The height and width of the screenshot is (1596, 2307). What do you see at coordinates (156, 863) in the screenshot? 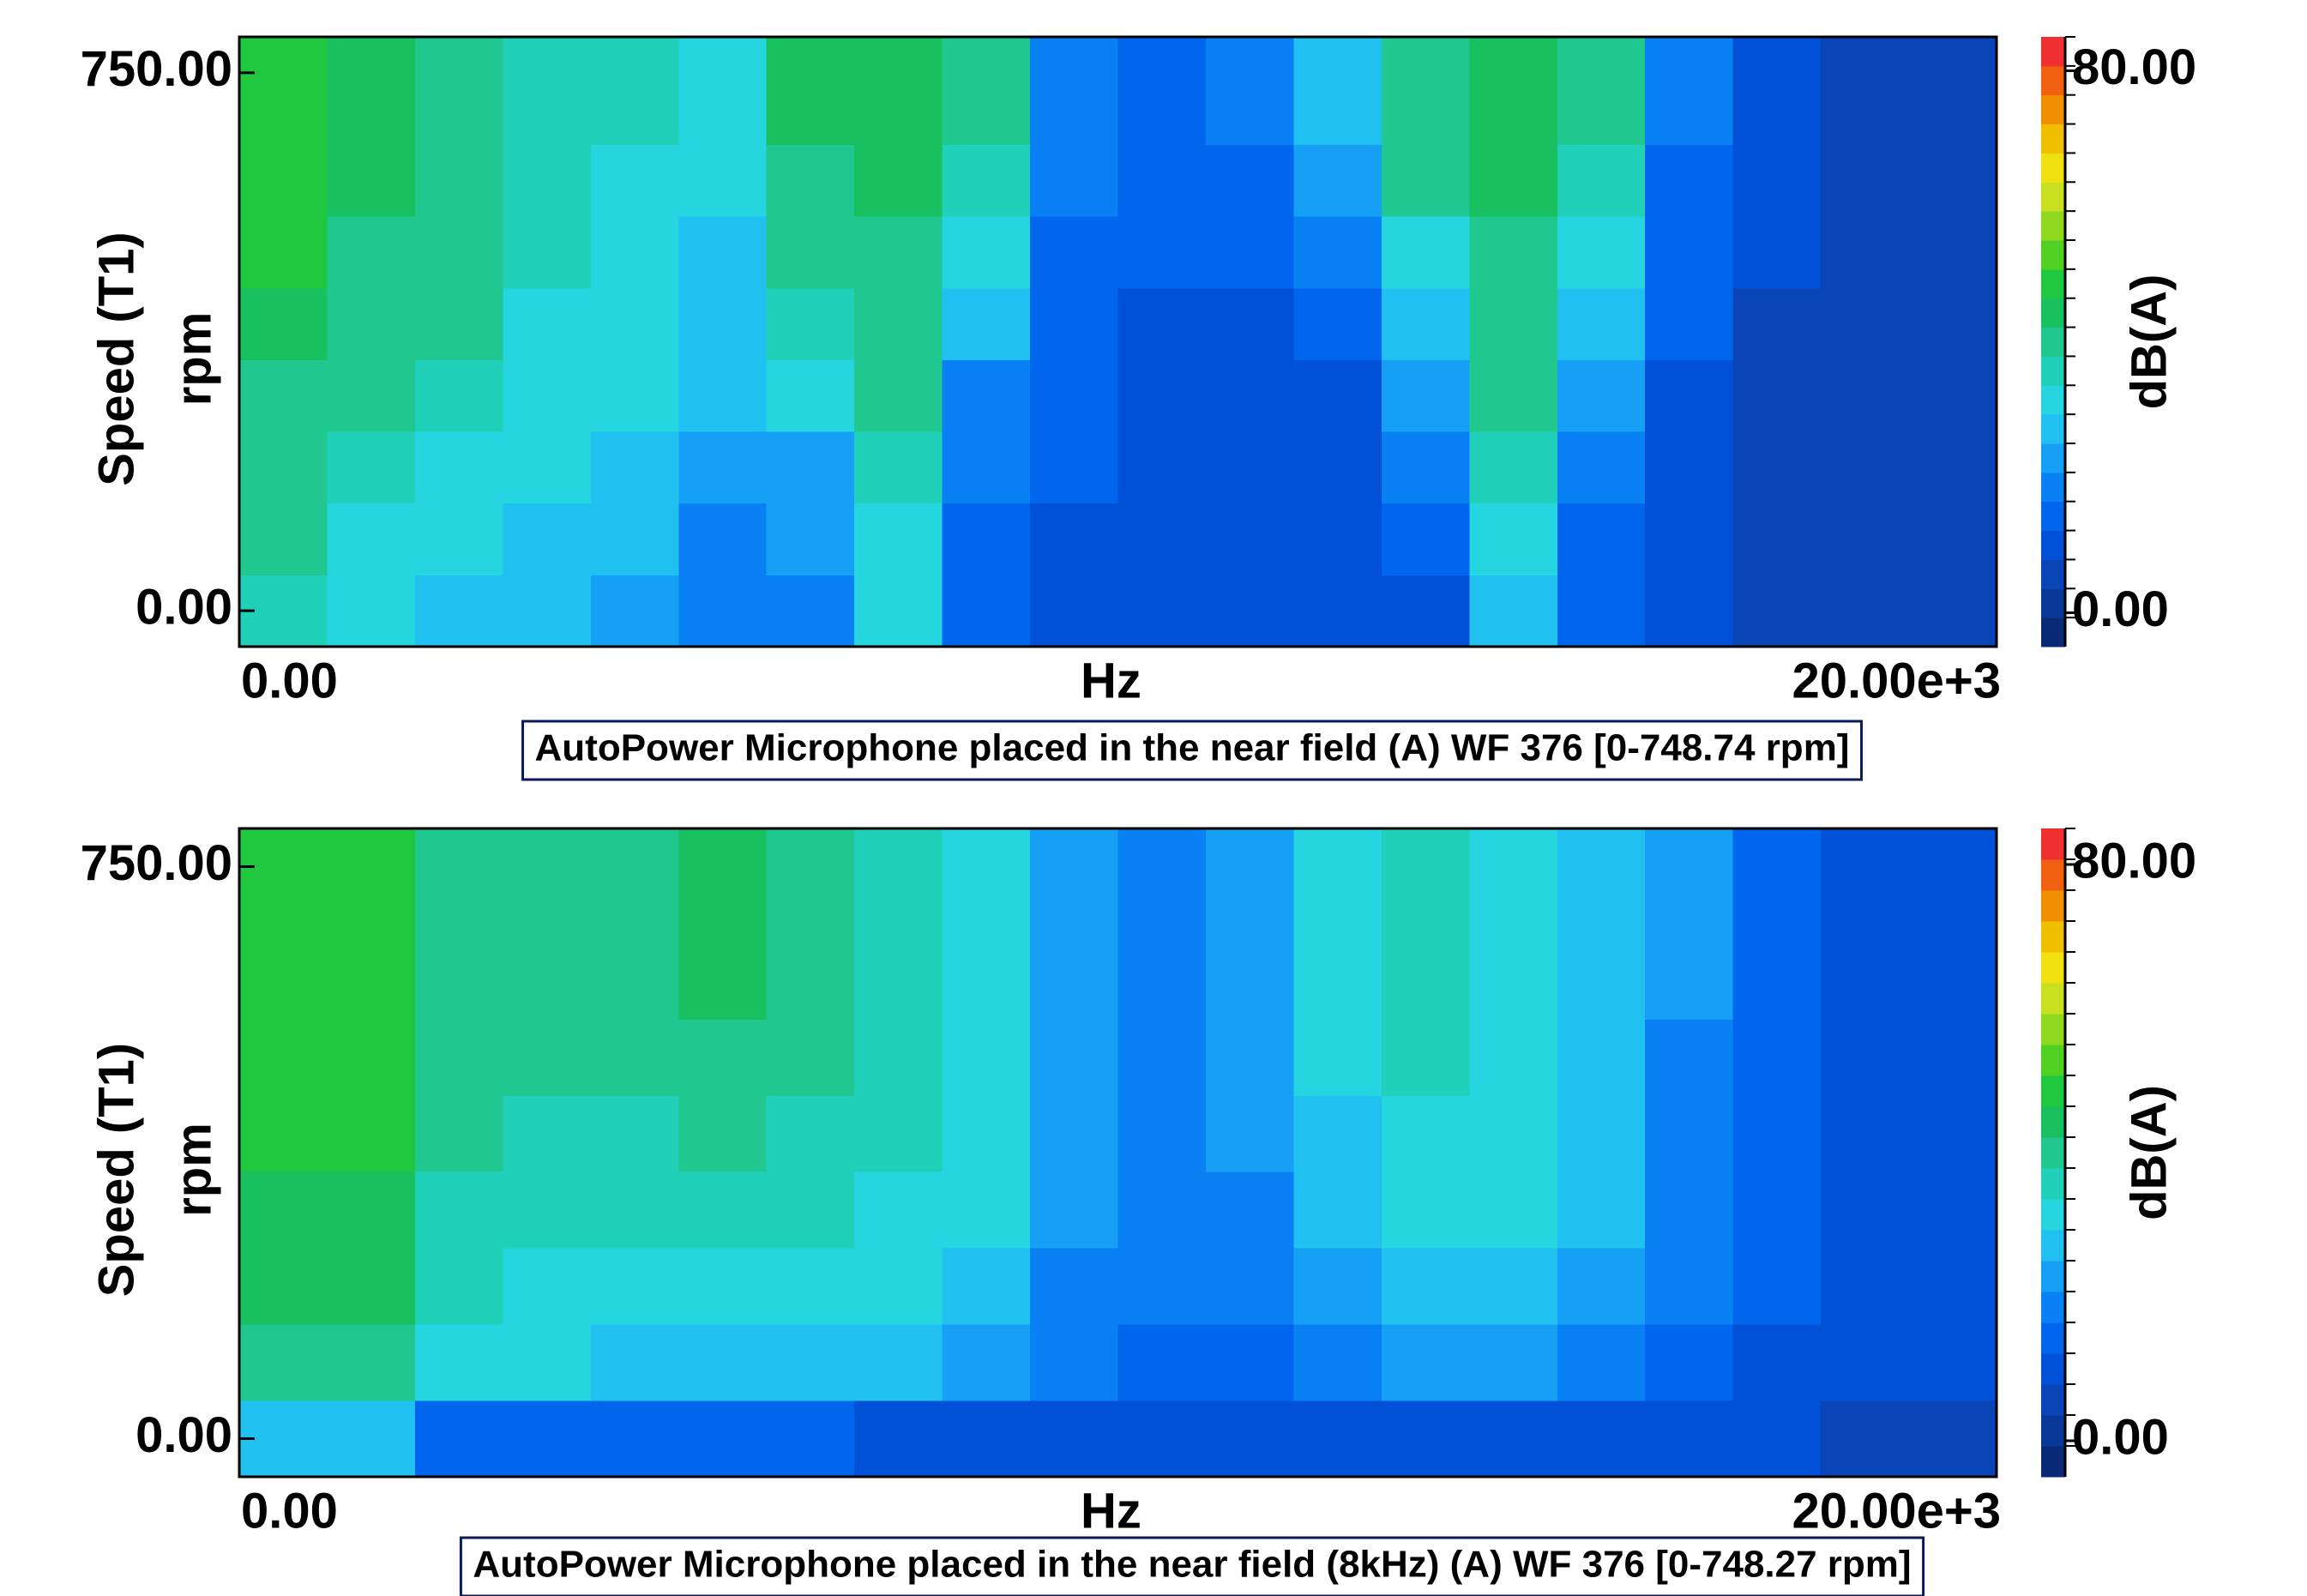
I see `y-tick-label: 750.00` at bounding box center [156, 863].